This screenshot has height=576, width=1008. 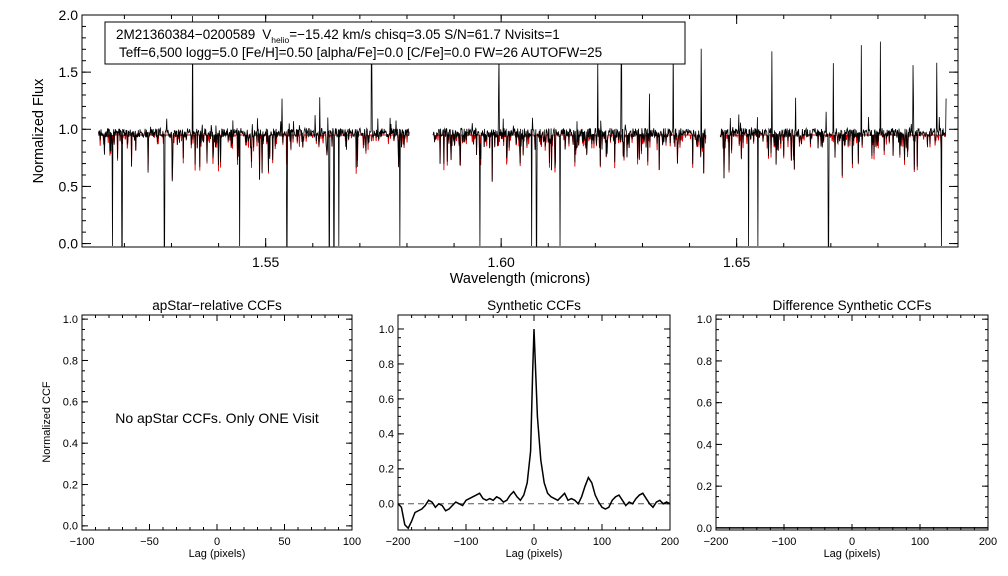 What do you see at coordinates (852, 554) in the screenshot?
I see `difference-x-label: Lag (pixels)` at bounding box center [852, 554].